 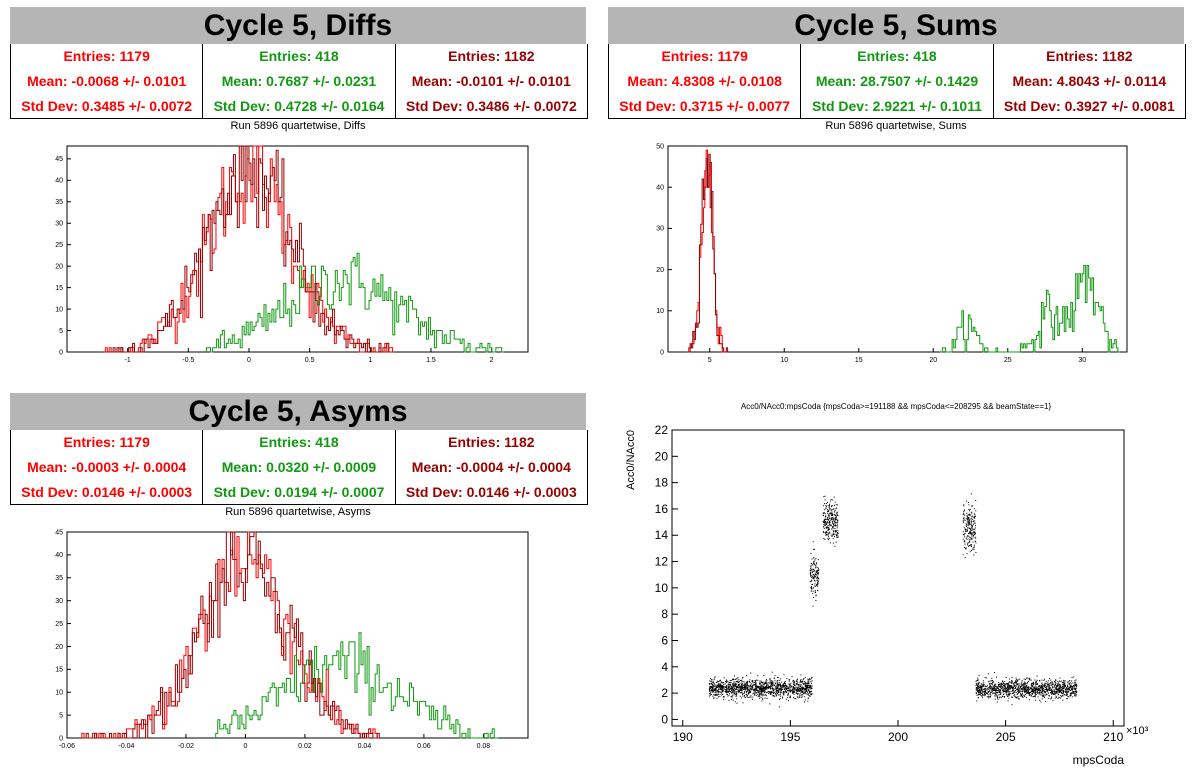 I want to click on x-tick-label: -0.04, so click(x=126, y=746).